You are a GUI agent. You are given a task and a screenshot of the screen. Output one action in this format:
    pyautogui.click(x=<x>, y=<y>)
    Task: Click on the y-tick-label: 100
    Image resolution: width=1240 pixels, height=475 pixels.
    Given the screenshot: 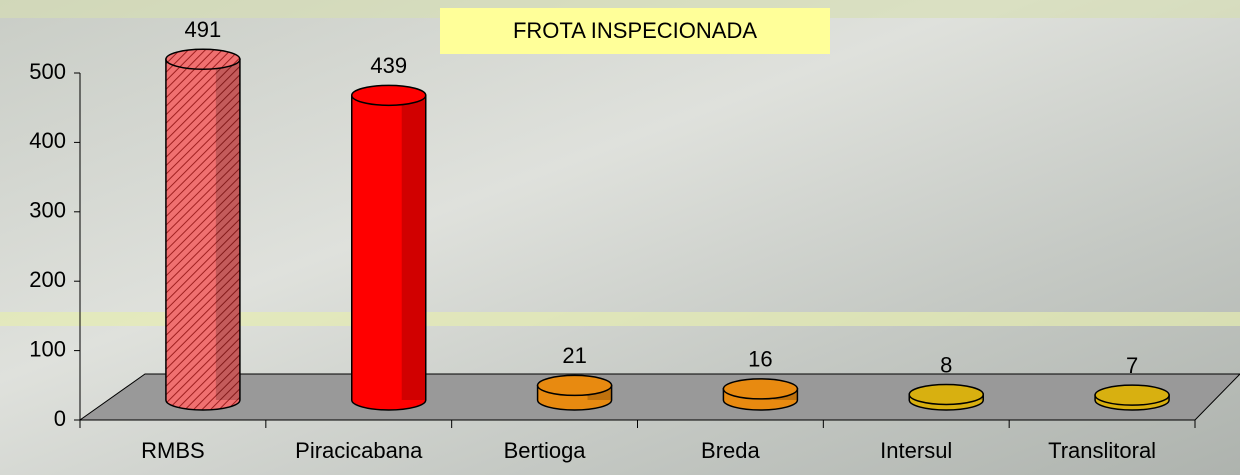 What is the action you would take?
    pyautogui.click(x=47, y=348)
    